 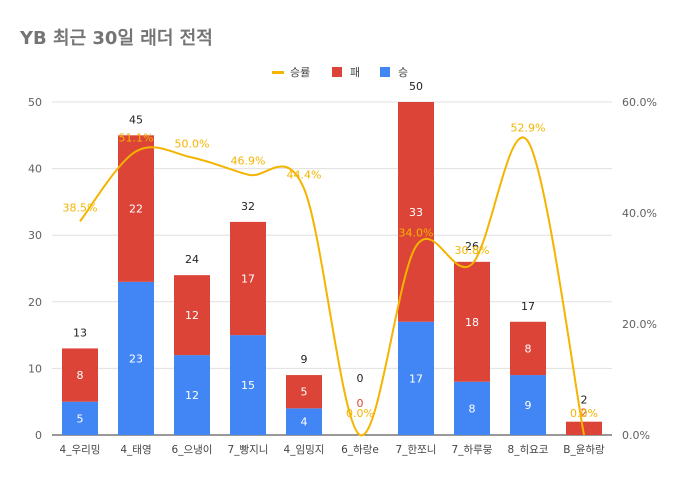 I want to click on bar-loss-label: 2, so click(x=584, y=413).